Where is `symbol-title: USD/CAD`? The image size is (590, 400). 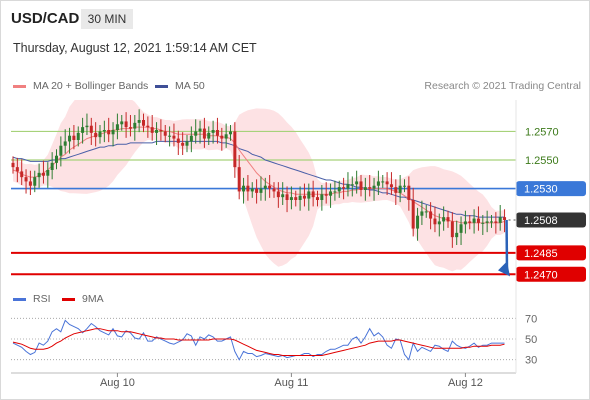 symbol-title: USD/CAD is located at coordinates (45, 18).